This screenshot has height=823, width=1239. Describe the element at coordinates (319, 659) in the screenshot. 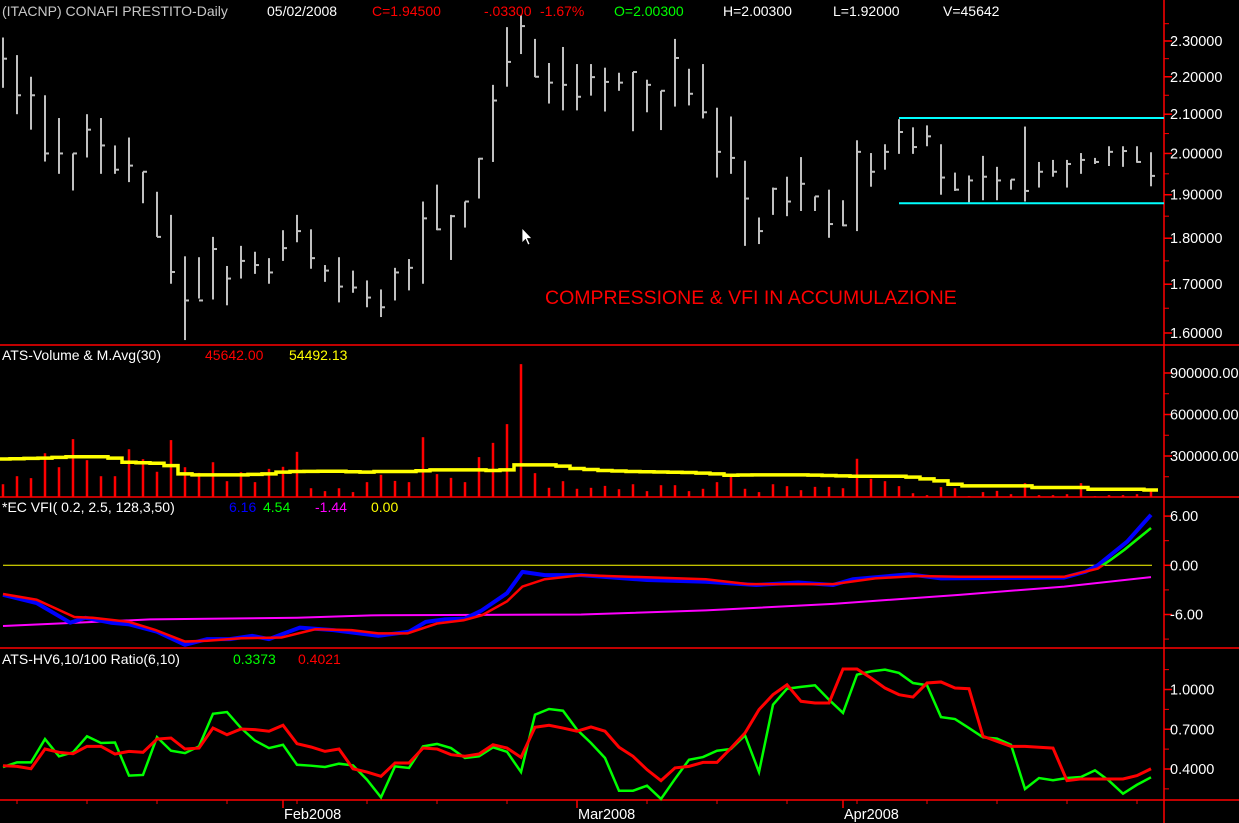

I see `hv10-last-value: 0.4021` at that location.